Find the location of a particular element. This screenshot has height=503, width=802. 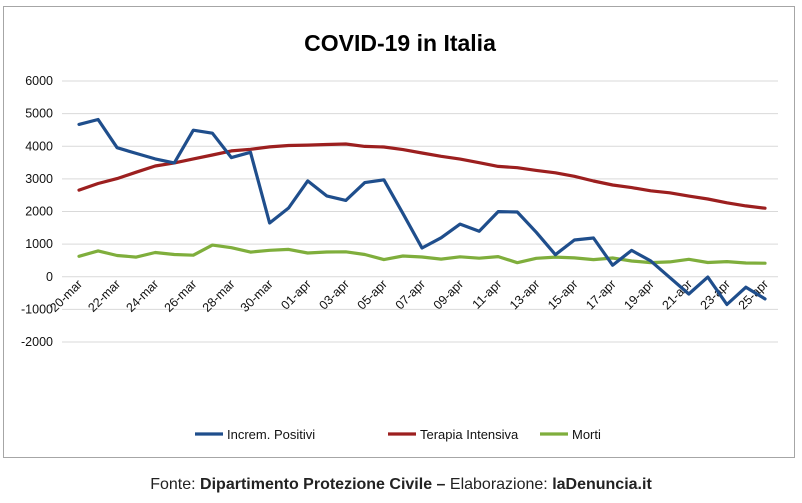

source-site: laDenuncia.it is located at coordinates (602, 484).